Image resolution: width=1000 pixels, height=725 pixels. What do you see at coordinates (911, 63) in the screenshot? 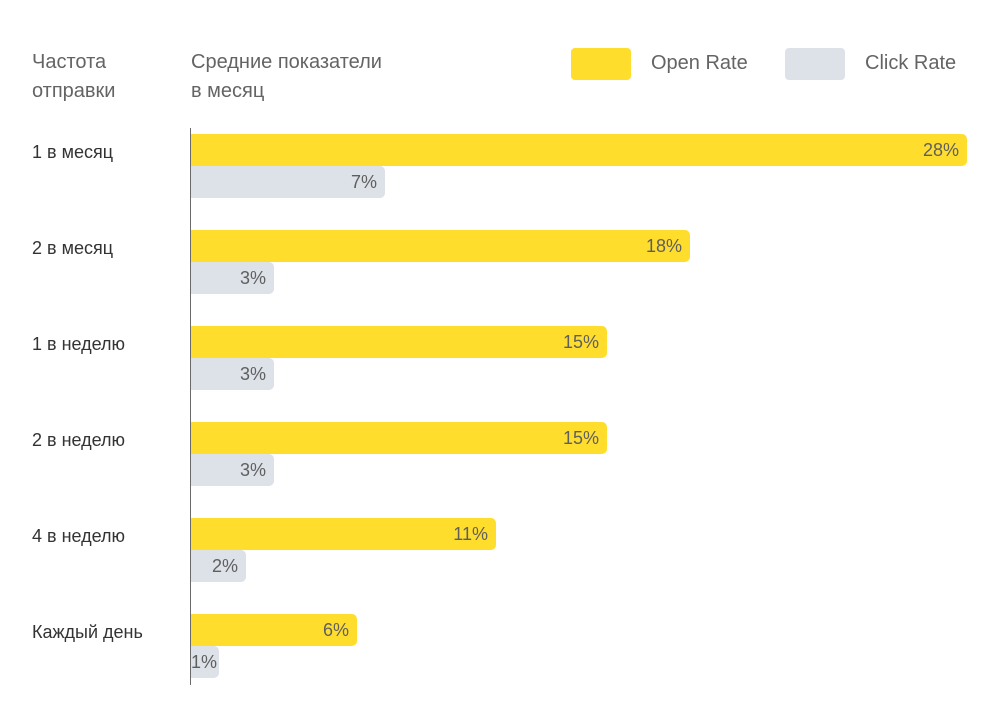
I see `legend-label-click-rate: Click Rate` at bounding box center [911, 63].